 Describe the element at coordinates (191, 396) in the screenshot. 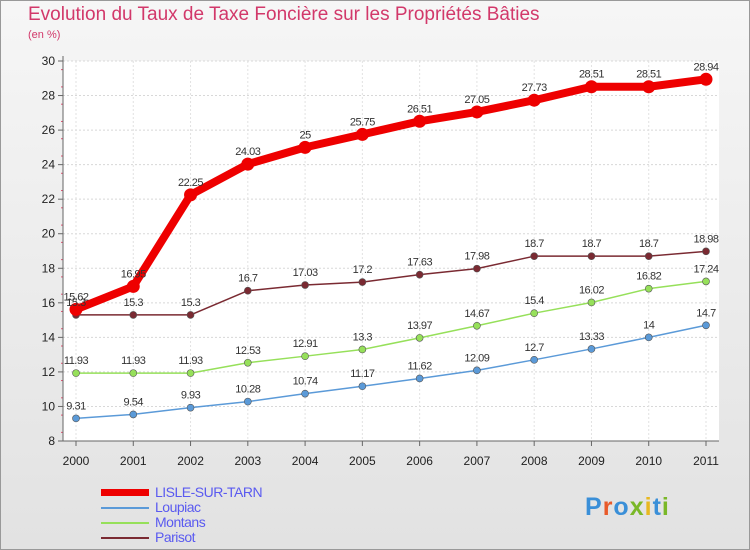

I see `data-label: 9.93` at that location.